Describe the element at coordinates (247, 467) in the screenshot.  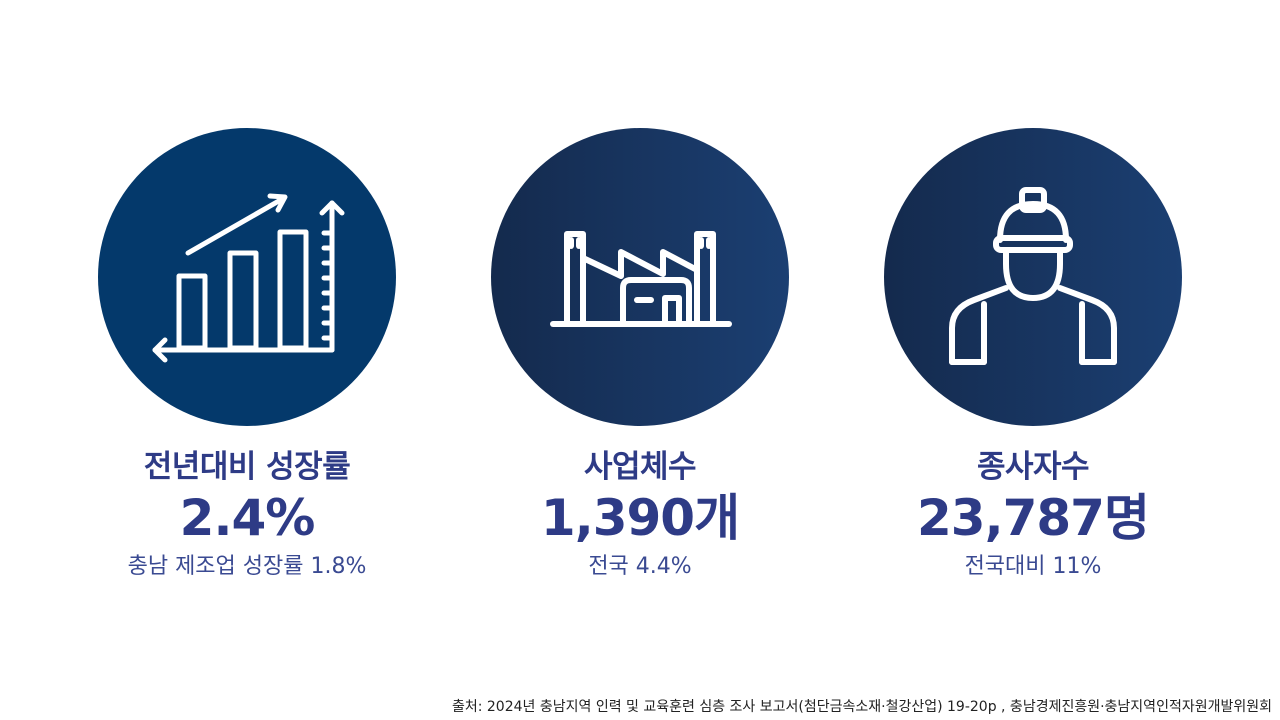
I see `stat-title: 전년대비 성장률` at that location.